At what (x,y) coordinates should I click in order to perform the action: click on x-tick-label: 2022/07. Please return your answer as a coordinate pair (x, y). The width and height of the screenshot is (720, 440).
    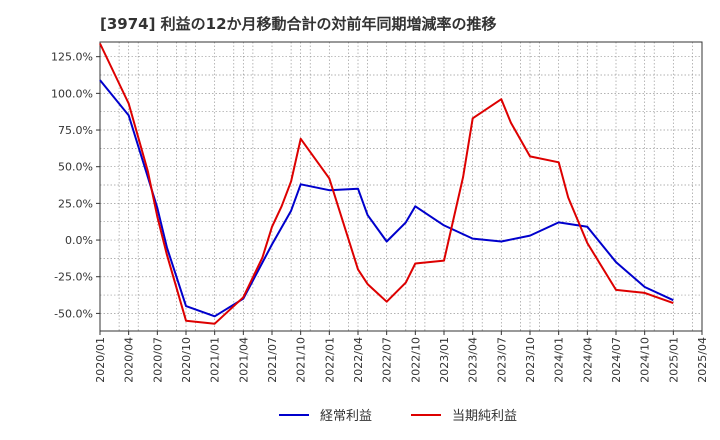
    Looking at the image, I should click on (387, 360).